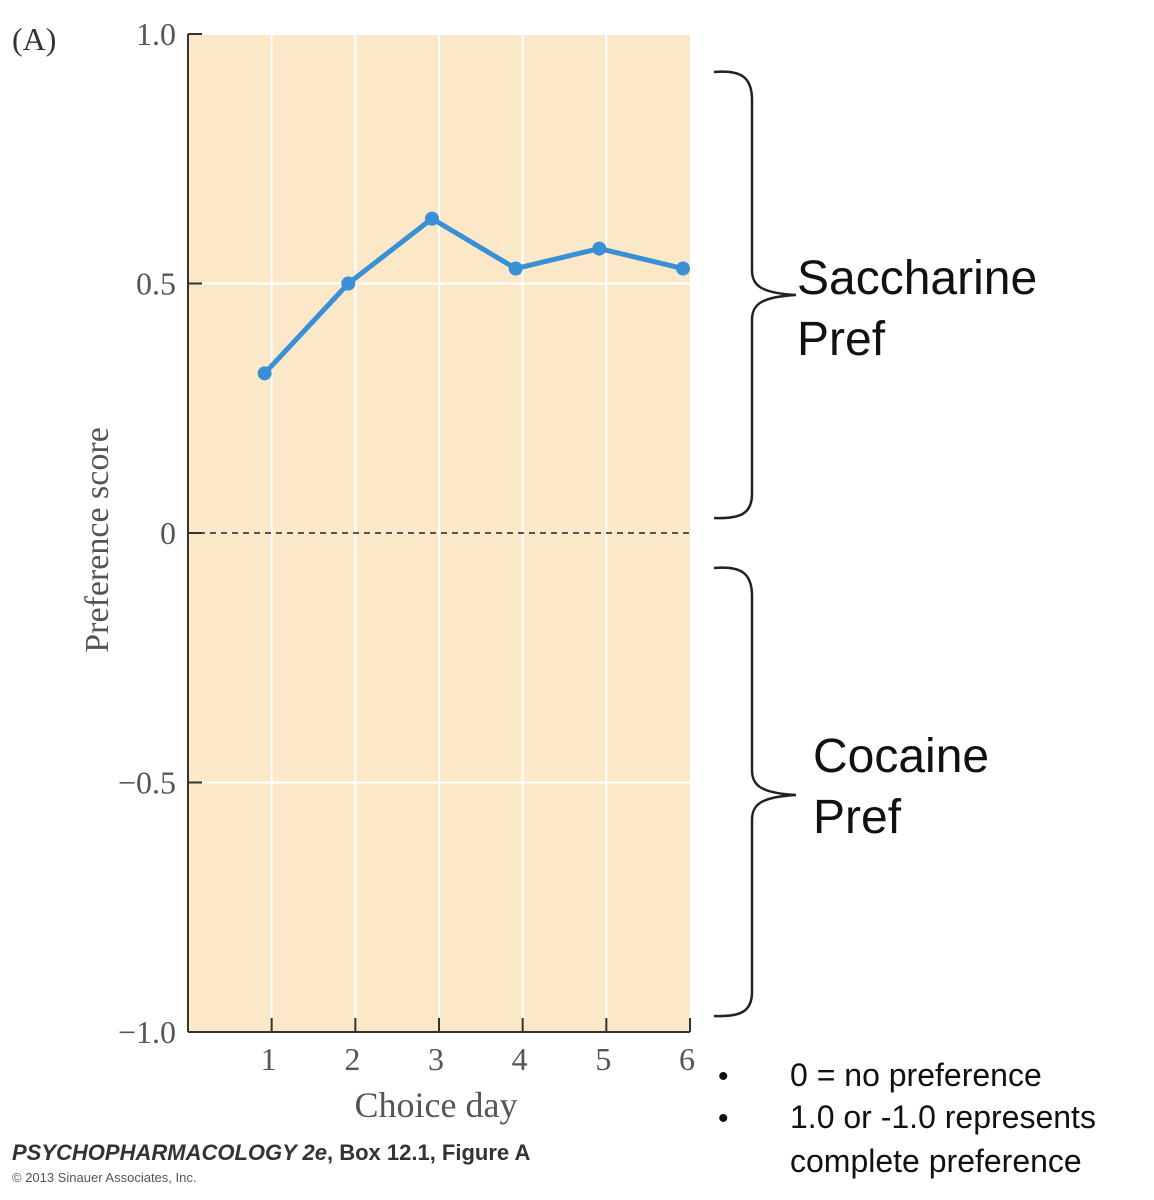 Image resolution: width=1154 pixels, height=1200 pixels. I want to click on lower-brace, so click(755, 792).